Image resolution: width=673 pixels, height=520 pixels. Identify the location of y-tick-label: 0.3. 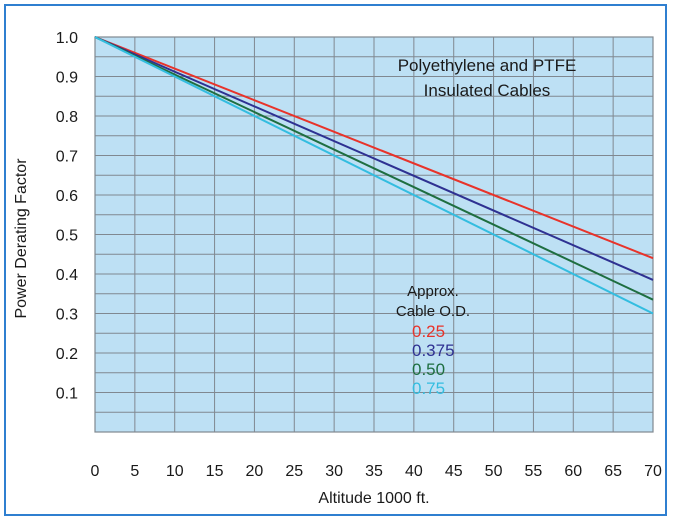
(67, 315).